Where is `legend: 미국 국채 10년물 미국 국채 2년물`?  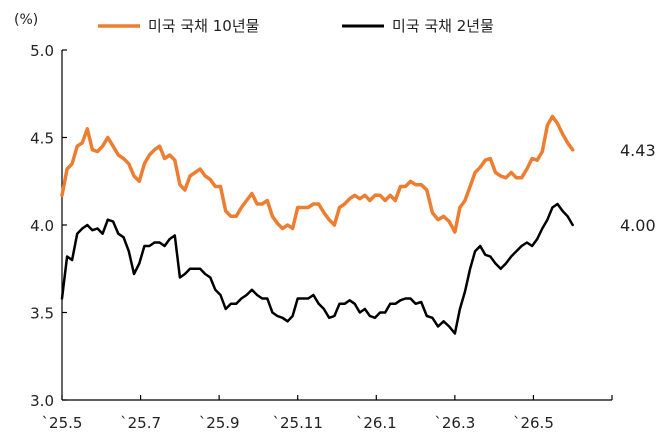
legend: 미국 국채 10년물 미국 국채 2년물 is located at coordinates (296, 26).